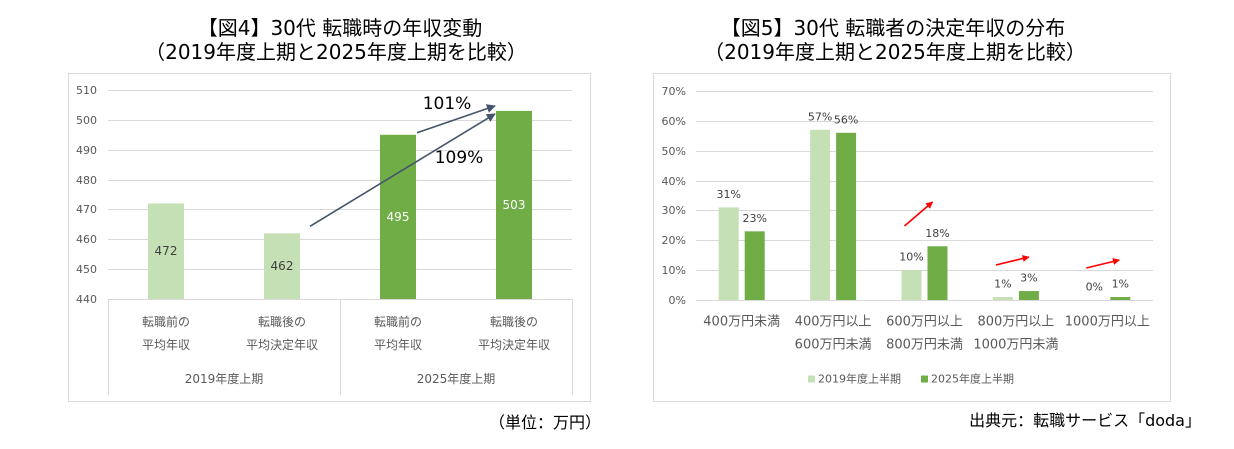 This screenshot has width=1234, height=449. What do you see at coordinates (674, 210) in the screenshot?
I see `chart2-ytick-label: 30%` at bounding box center [674, 210].